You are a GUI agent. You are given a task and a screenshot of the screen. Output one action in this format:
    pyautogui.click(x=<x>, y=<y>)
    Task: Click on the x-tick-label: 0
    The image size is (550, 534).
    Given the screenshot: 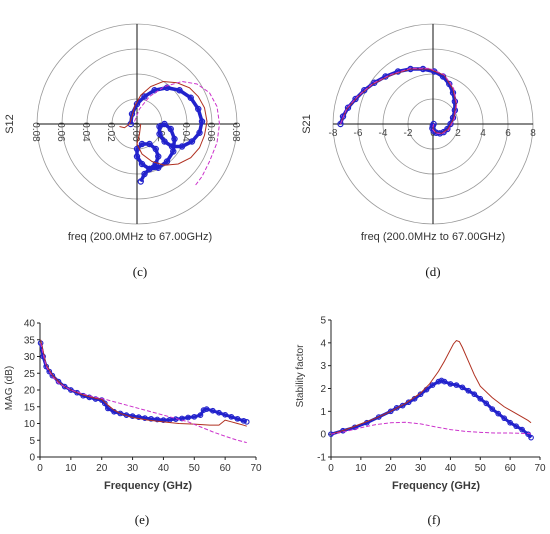 What is the action you would take?
    pyautogui.click(x=331, y=468)
    